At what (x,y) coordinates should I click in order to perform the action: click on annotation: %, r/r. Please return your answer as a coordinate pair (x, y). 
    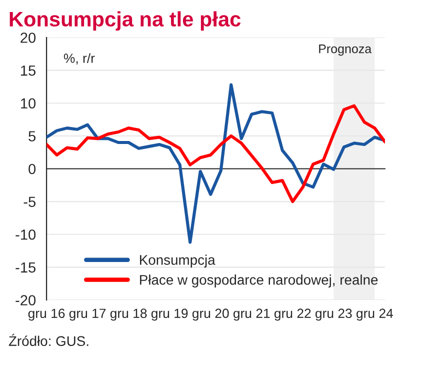
    Looking at the image, I should click on (79, 58).